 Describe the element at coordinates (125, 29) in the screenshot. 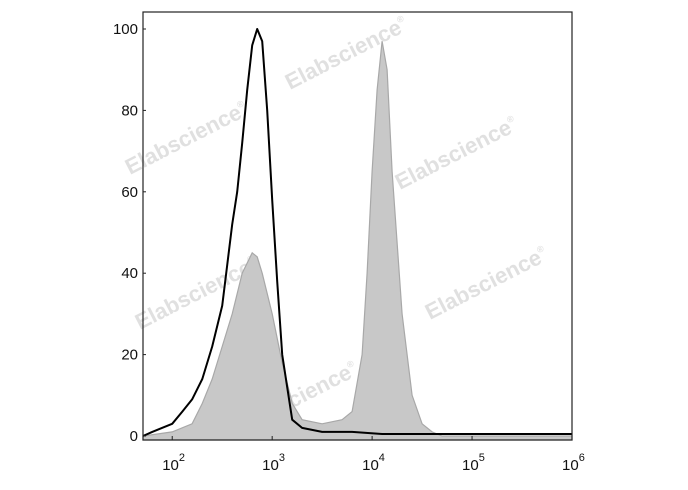

I see `y-tick-label: 100` at that location.